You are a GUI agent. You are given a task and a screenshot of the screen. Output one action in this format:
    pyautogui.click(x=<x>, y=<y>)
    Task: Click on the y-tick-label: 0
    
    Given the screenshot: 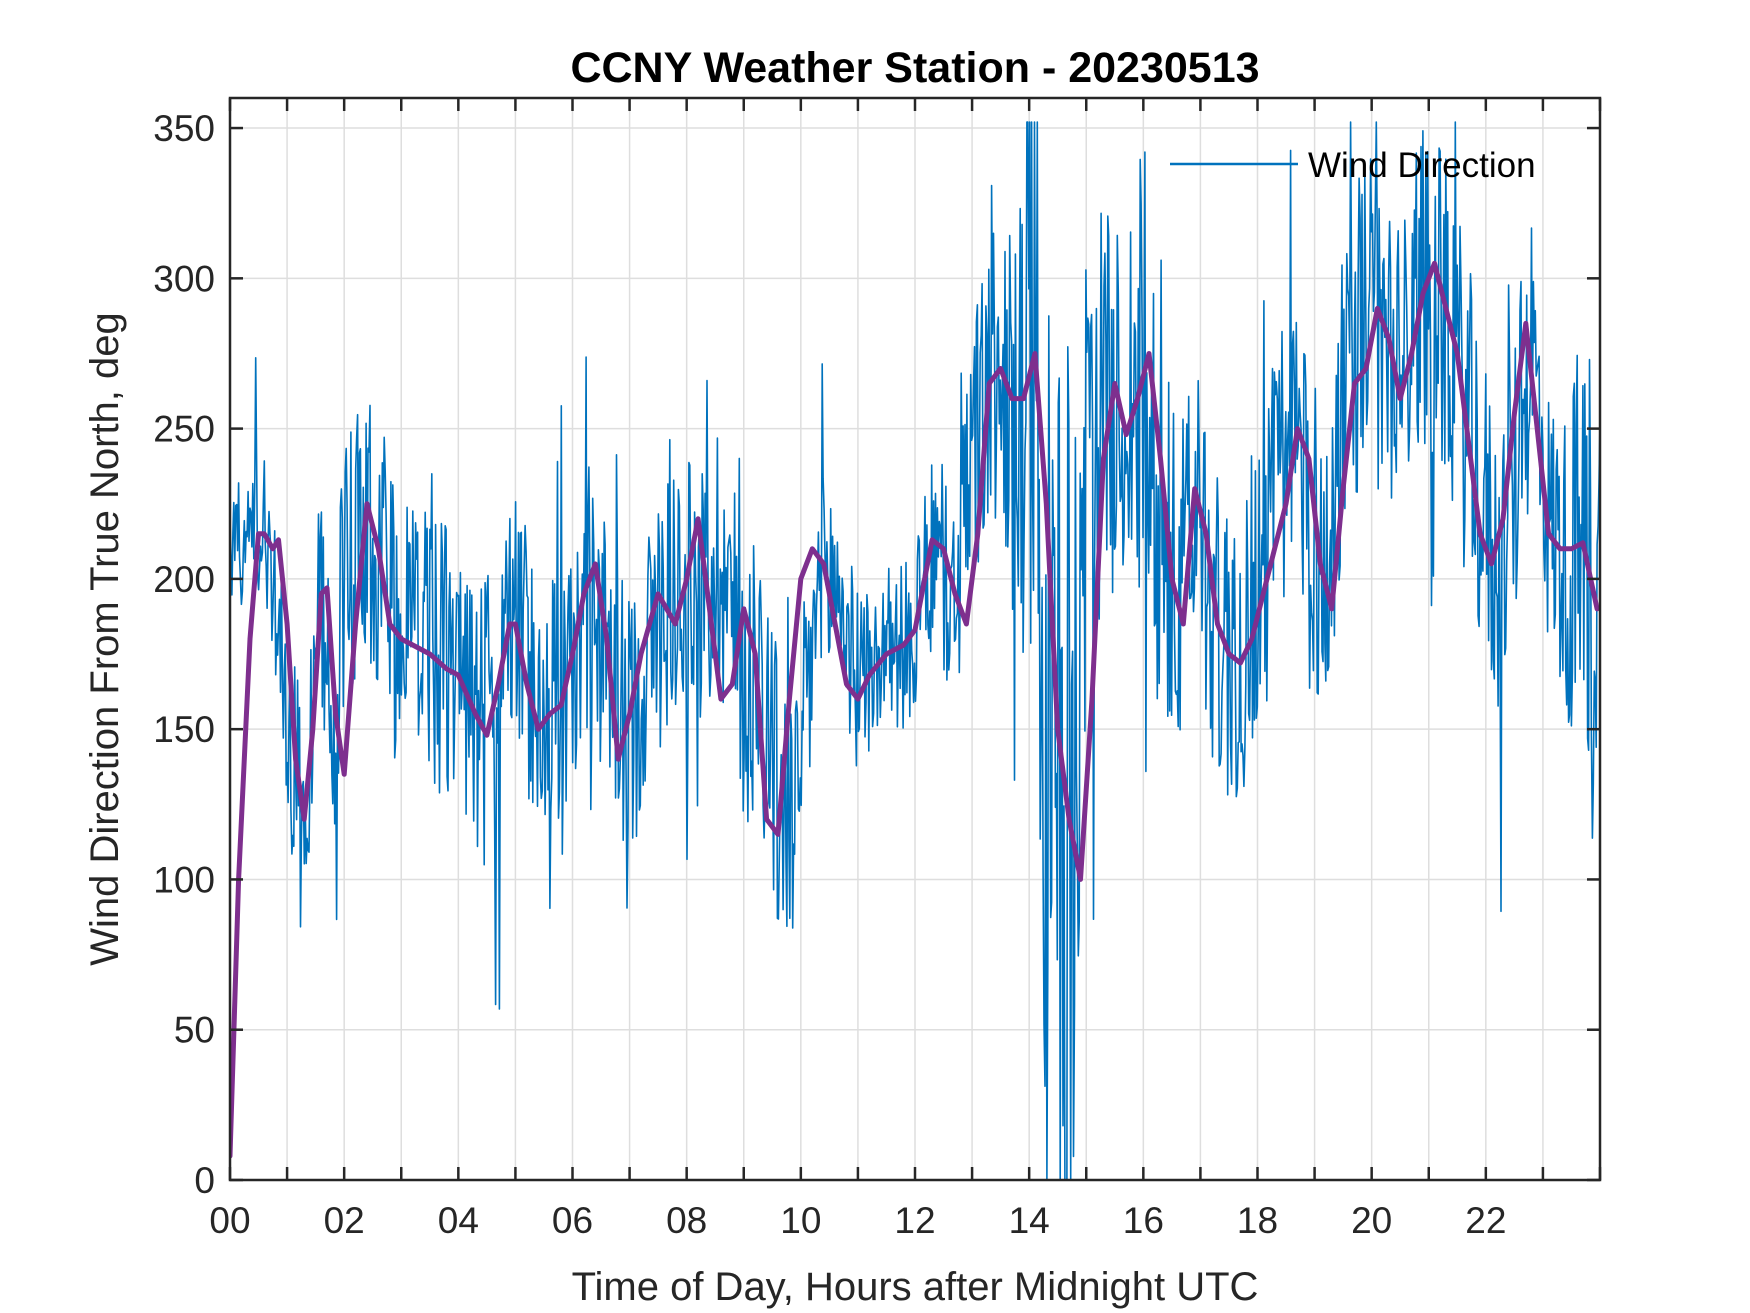 What is the action you would take?
    pyautogui.click(x=204, y=1180)
    